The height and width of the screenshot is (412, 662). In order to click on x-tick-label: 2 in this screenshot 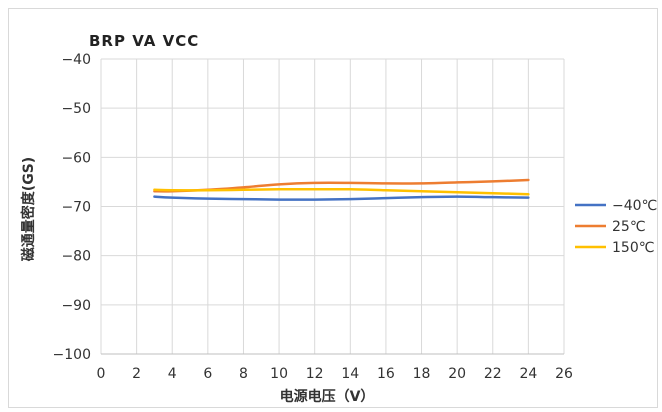, I will do `click(136, 374)`.